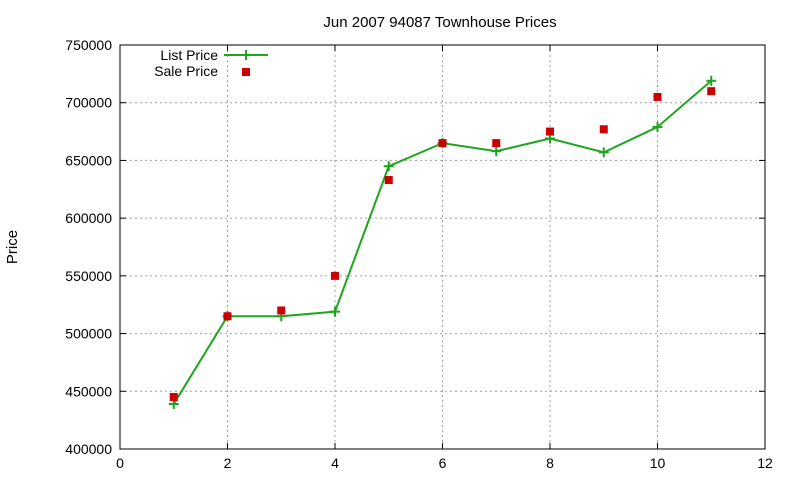  Describe the element at coordinates (88, 276) in the screenshot. I see `y-tick-label: 550000` at that location.